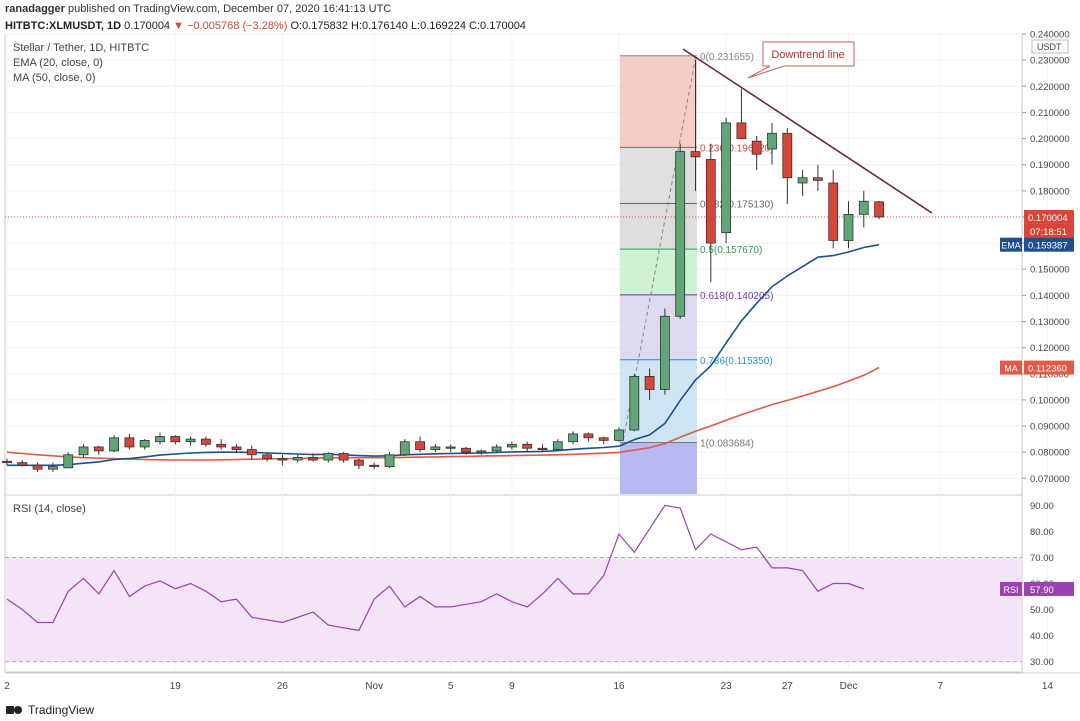 This screenshot has width=1080, height=721. What do you see at coordinates (512, 686) in the screenshot?
I see `time-tick-label: 9` at bounding box center [512, 686].